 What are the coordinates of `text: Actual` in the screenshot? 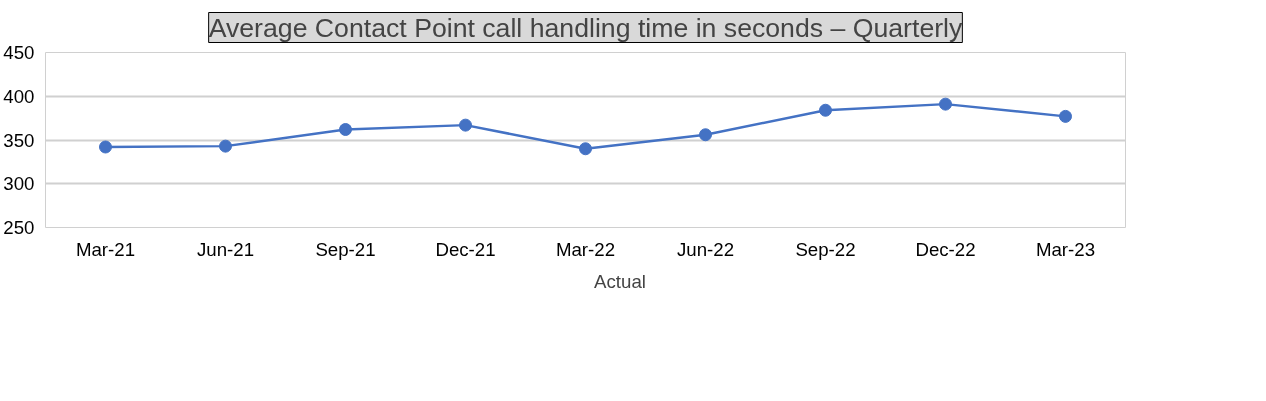 It's located at (620, 282).